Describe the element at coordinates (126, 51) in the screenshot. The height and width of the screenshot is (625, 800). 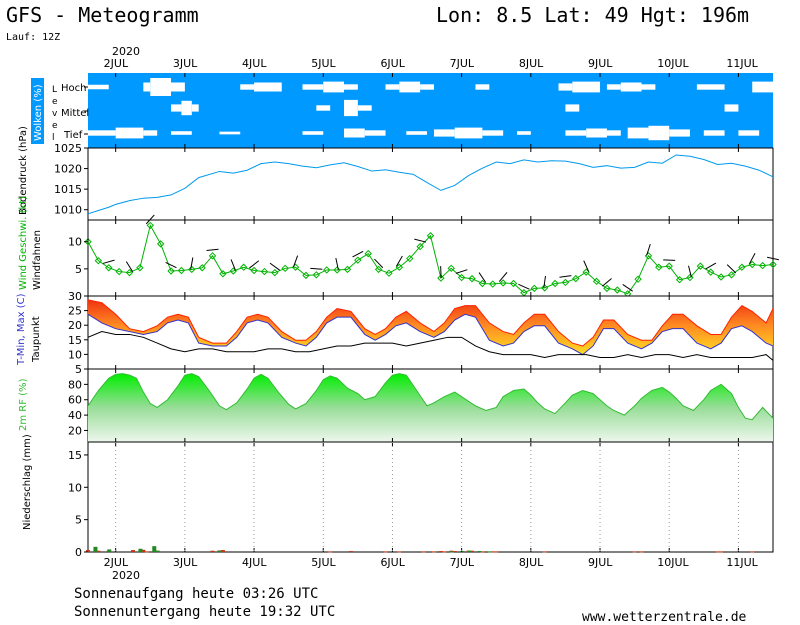
I see `year-label-top: 2020` at that location.